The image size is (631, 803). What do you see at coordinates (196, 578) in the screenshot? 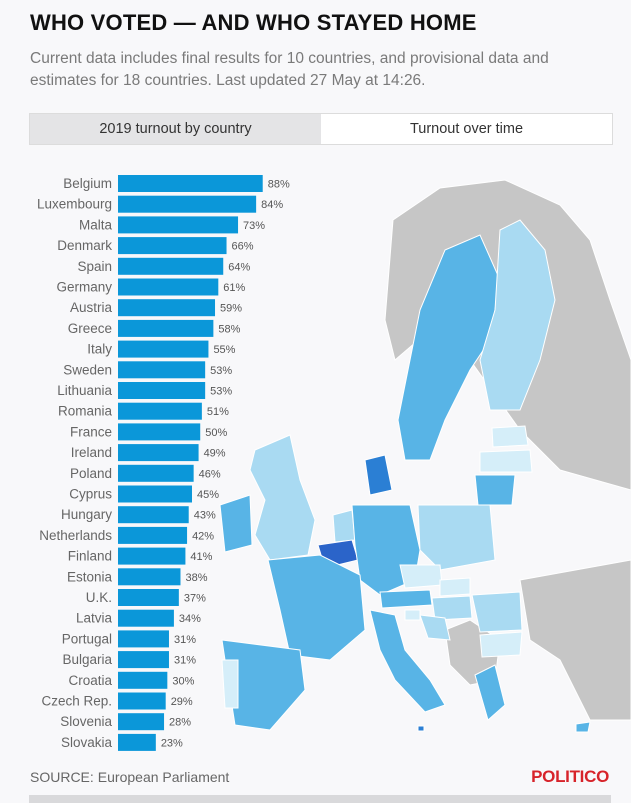
I see `bar-value-label: 38%` at bounding box center [196, 578].